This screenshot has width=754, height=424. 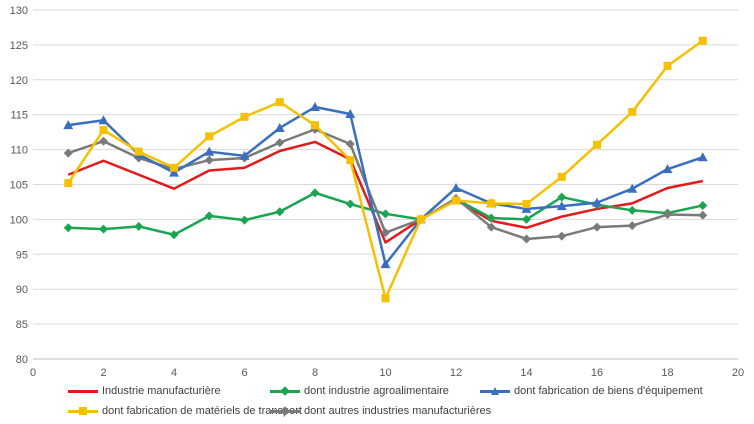 What do you see at coordinates (398, 411) in the screenshot?
I see `legend-label: dont autres industries manufacturières` at bounding box center [398, 411].